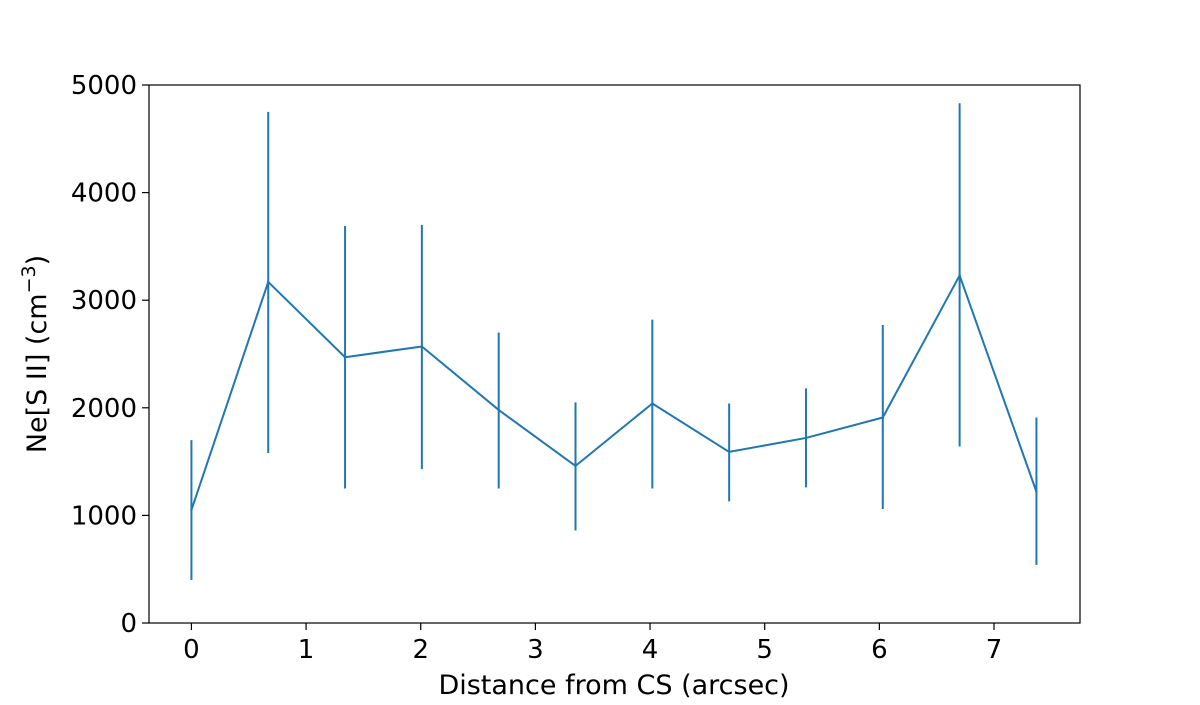 The image size is (1200, 705). Describe the element at coordinates (613, 685) in the screenshot. I see `x-axis-label: Distance from CS (arcsec)` at that location.